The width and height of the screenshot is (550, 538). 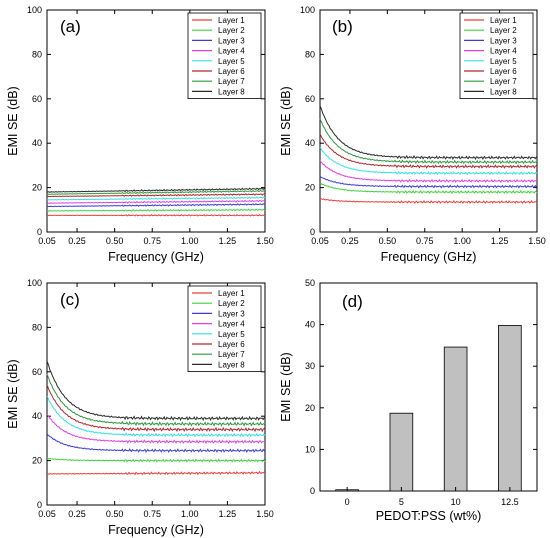 I want to click on panel-tag: (c), so click(x=70, y=299).